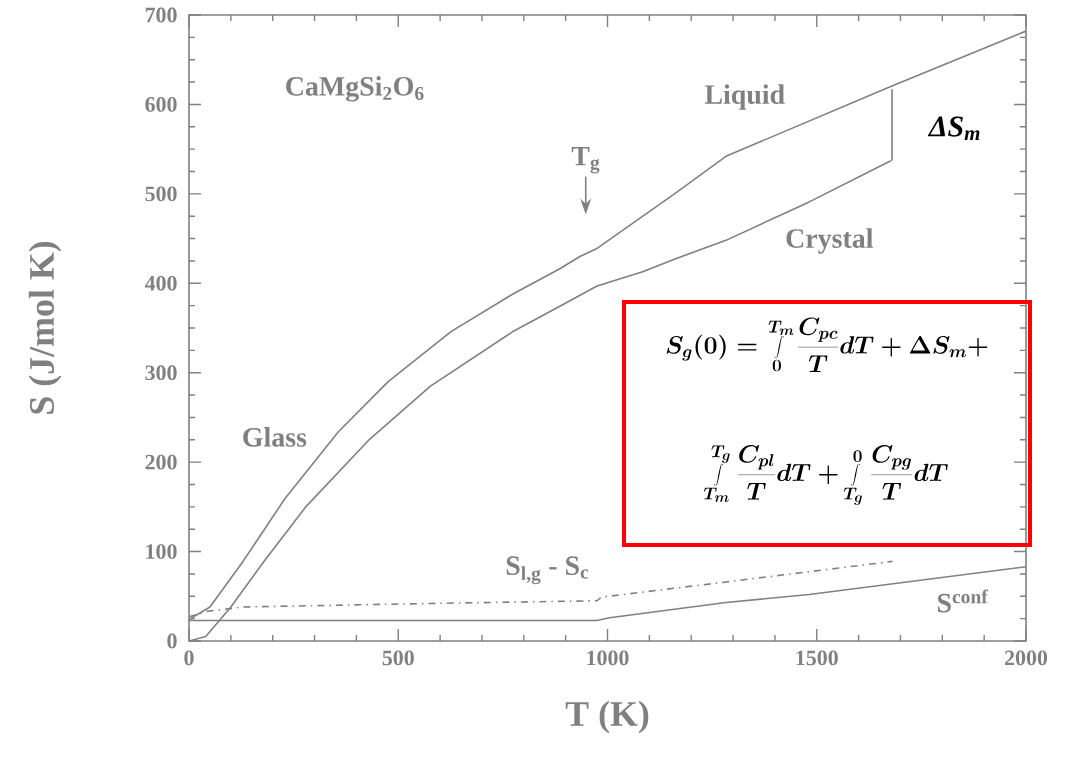 This screenshot has height=769, width=1081. I want to click on y-tick-label: 400, so click(160, 283).